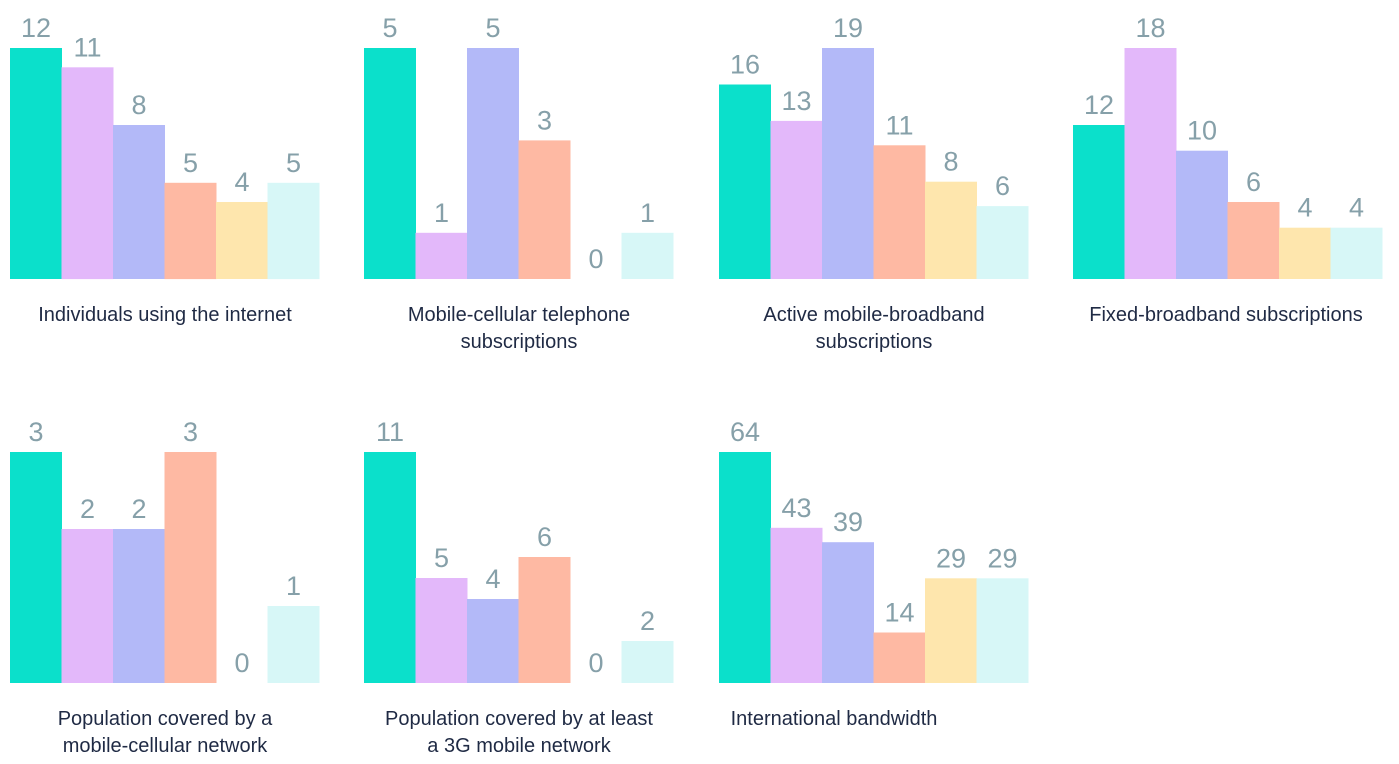 The width and height of the screenshot is (1399, 764). Describe the element at coordinates (389, 28) in the screenshot. I see `value-label-chart-2-1: 5` at that location.